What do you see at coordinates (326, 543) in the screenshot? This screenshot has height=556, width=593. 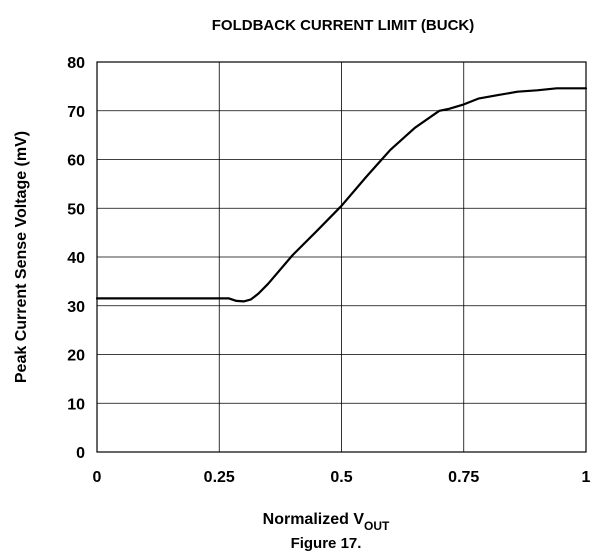 I see `figure-caption: Figure 17.` at bounding box center [326, 543].